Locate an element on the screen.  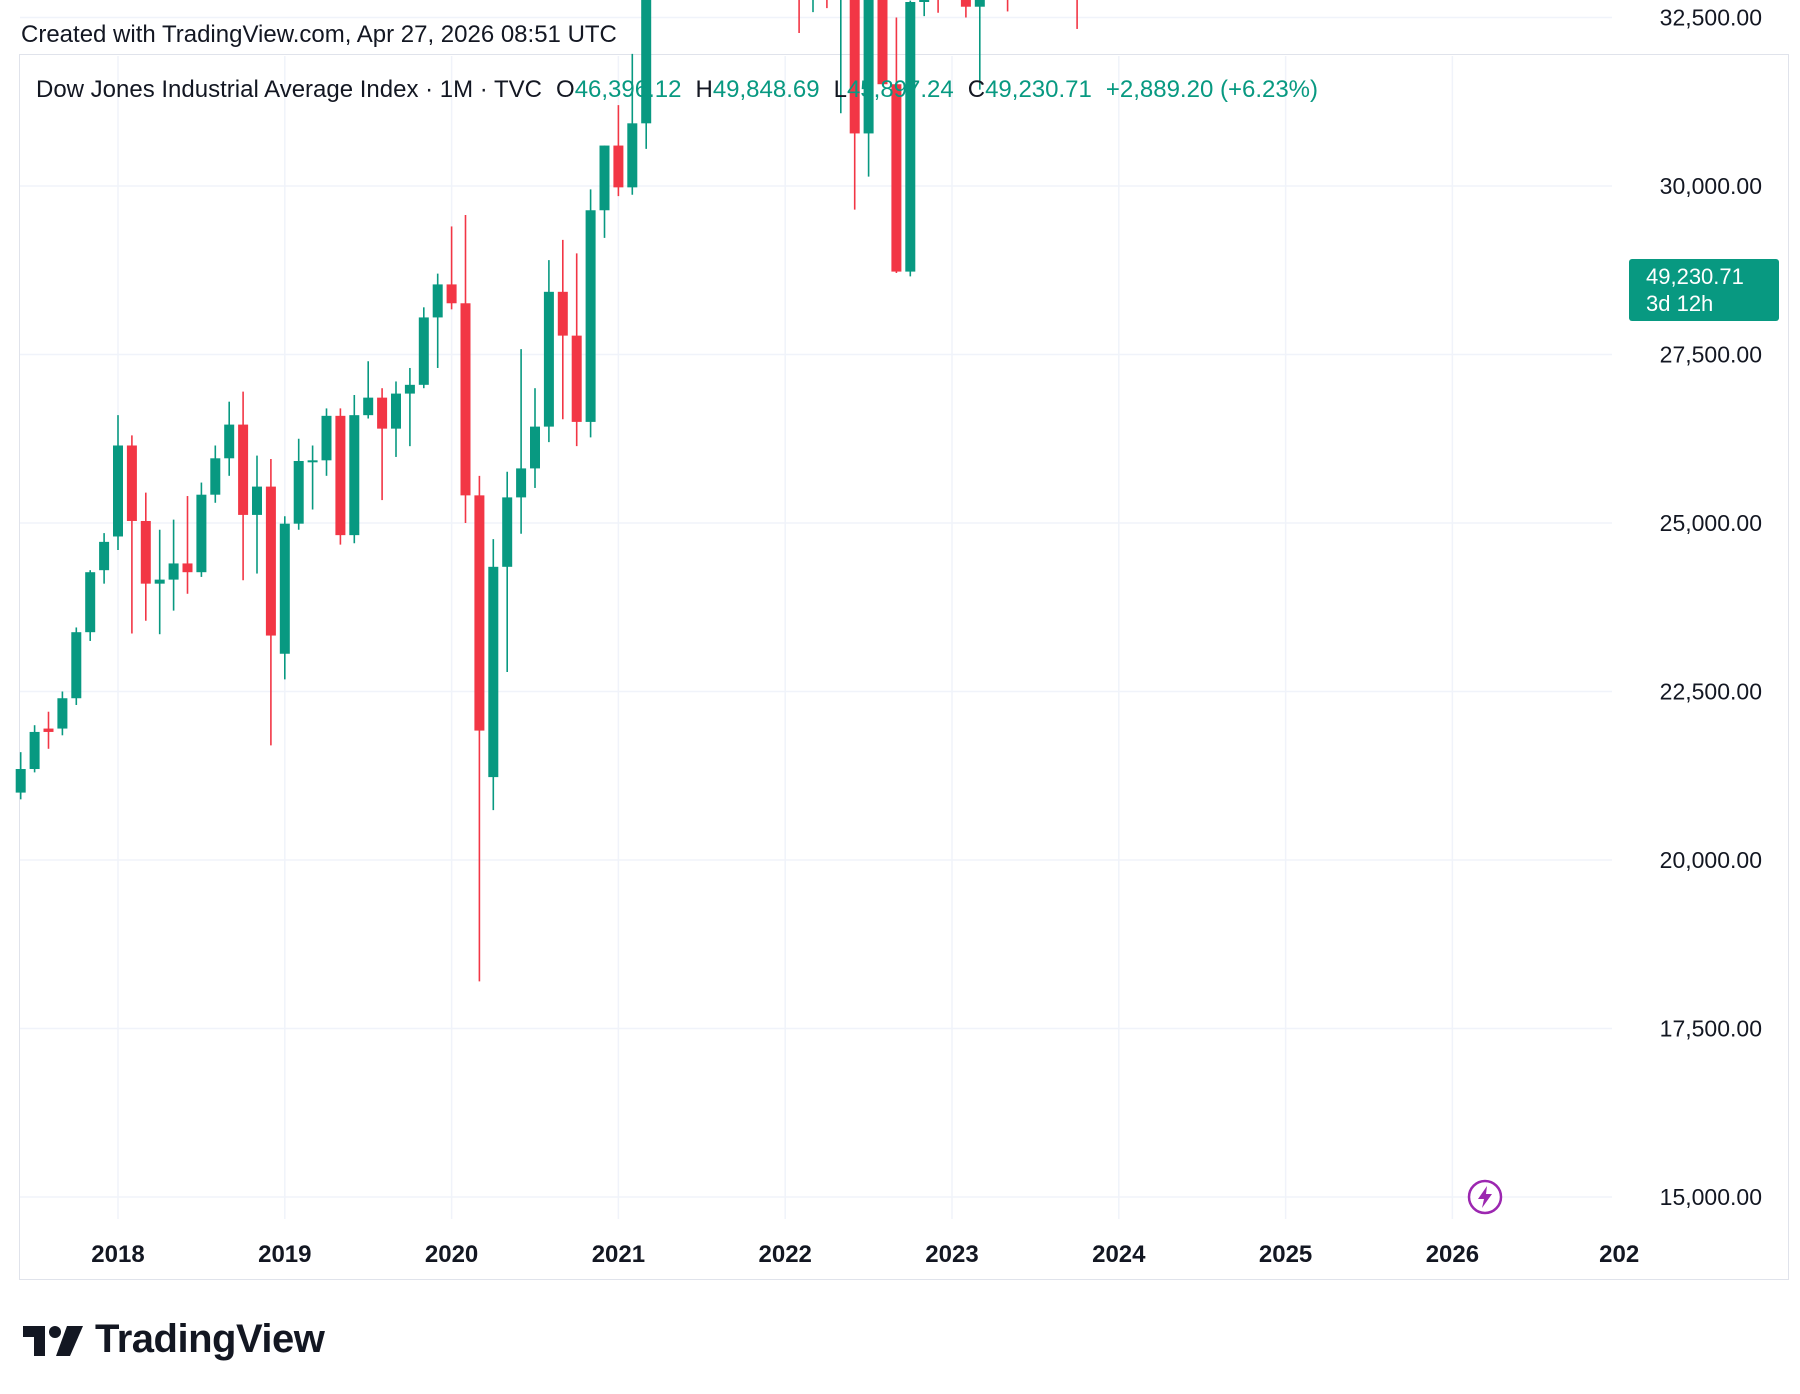
close-label: C is located at coordinates (976, 89).